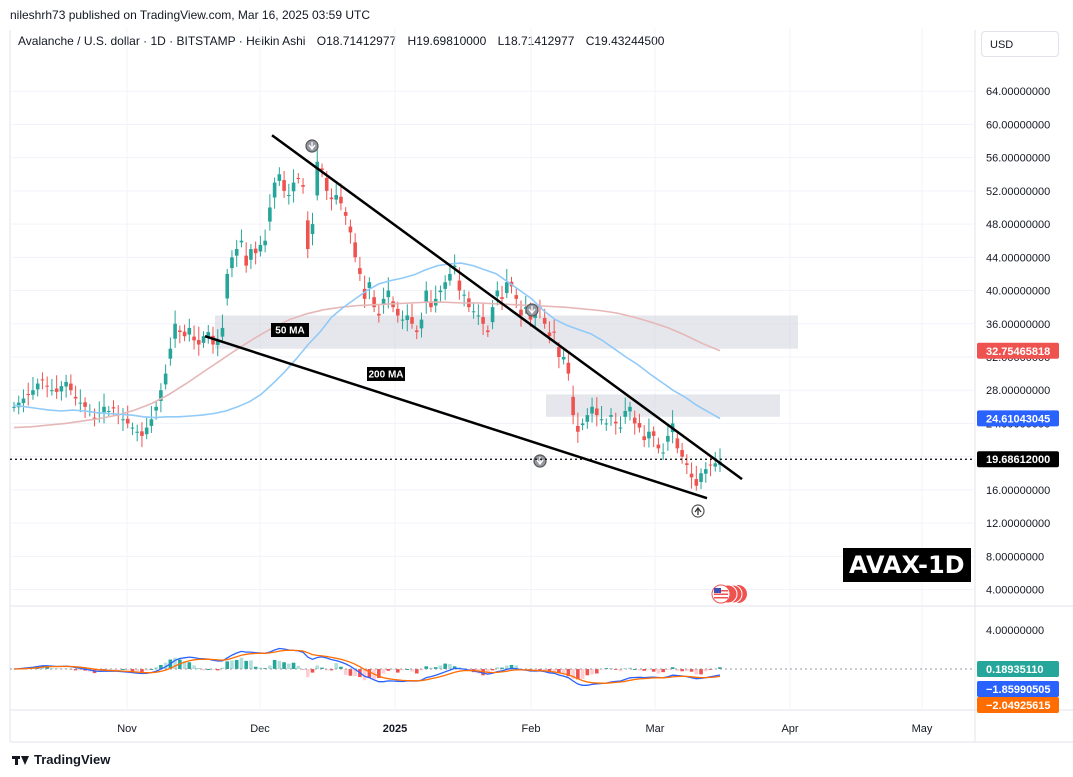 The height and width of the screenshot is (777, 1073). Describe the element at coordinates (1018, 391) in the screenshot. I see `y-tick-label: 28.00000000` at that location.